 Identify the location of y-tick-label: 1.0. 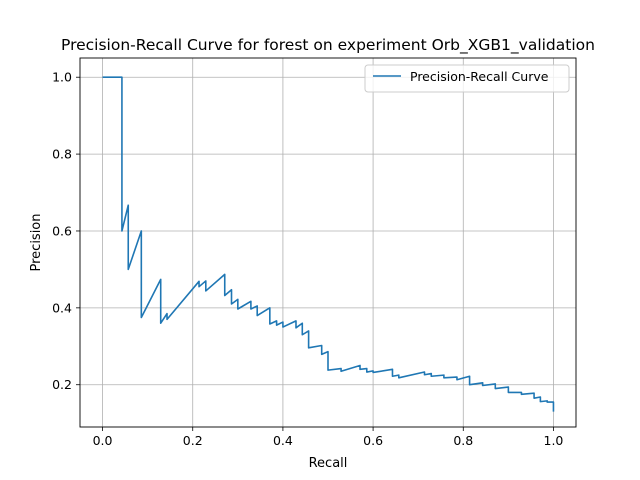
(62, 77).